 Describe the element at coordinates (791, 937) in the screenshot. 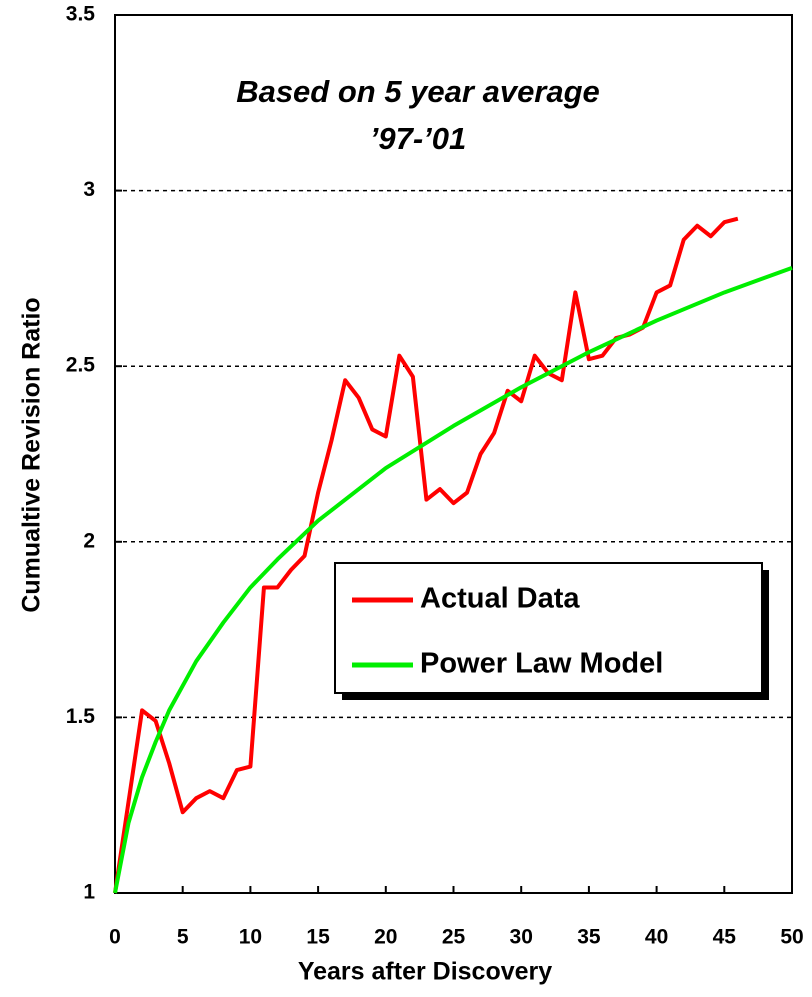

I see `x-tick-label: 50` at that location.